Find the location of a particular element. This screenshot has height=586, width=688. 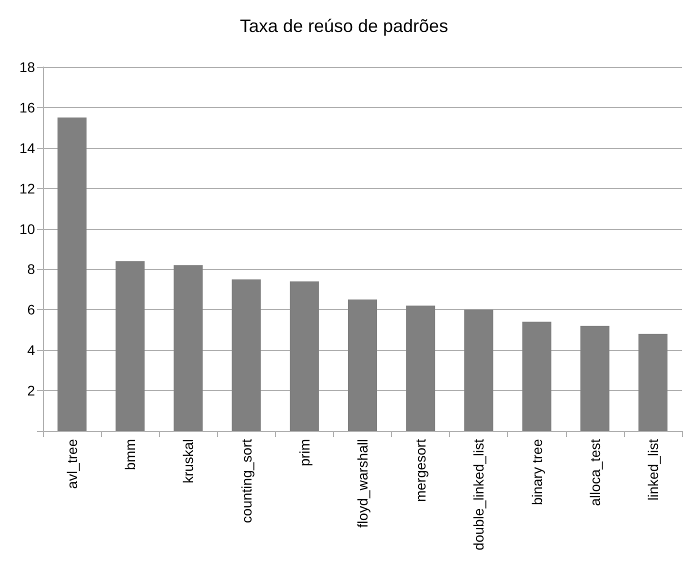

chart-title: Taxa de reúso de padrões is located at coordinates (344, 26).